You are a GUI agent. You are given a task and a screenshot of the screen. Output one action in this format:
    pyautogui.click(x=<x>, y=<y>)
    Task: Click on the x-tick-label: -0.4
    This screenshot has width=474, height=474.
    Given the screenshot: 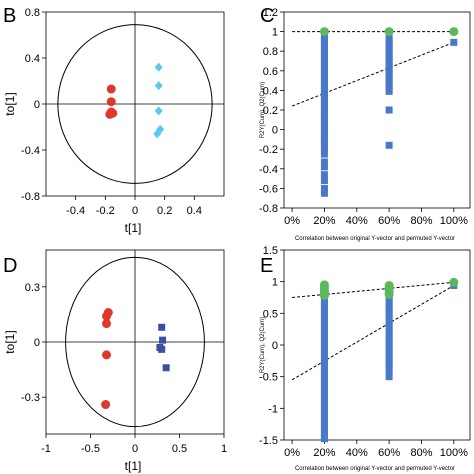 What is the action you would take?
    pyautogui.click(x=75, y=211)
    